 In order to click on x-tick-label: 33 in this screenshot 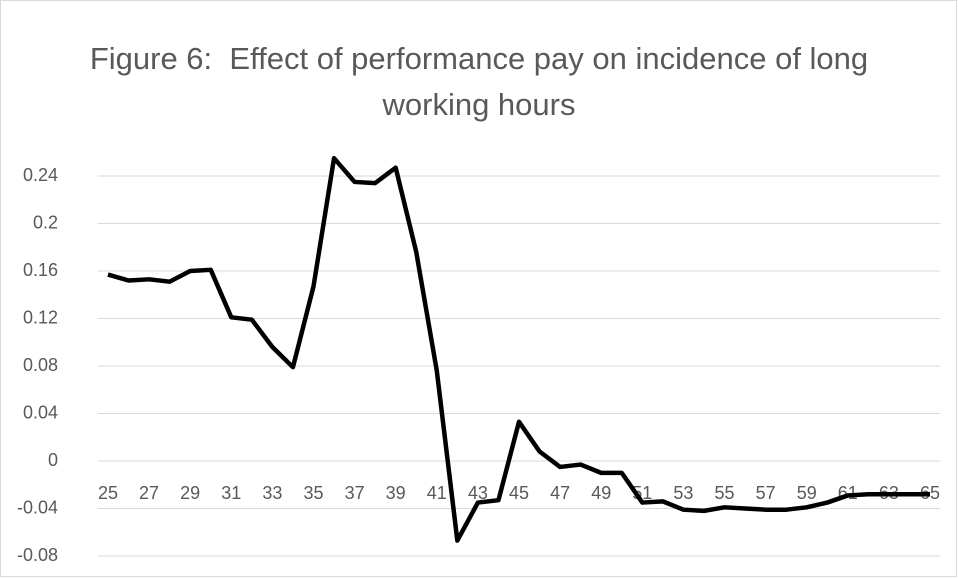, I will do `click(272, 493)`.